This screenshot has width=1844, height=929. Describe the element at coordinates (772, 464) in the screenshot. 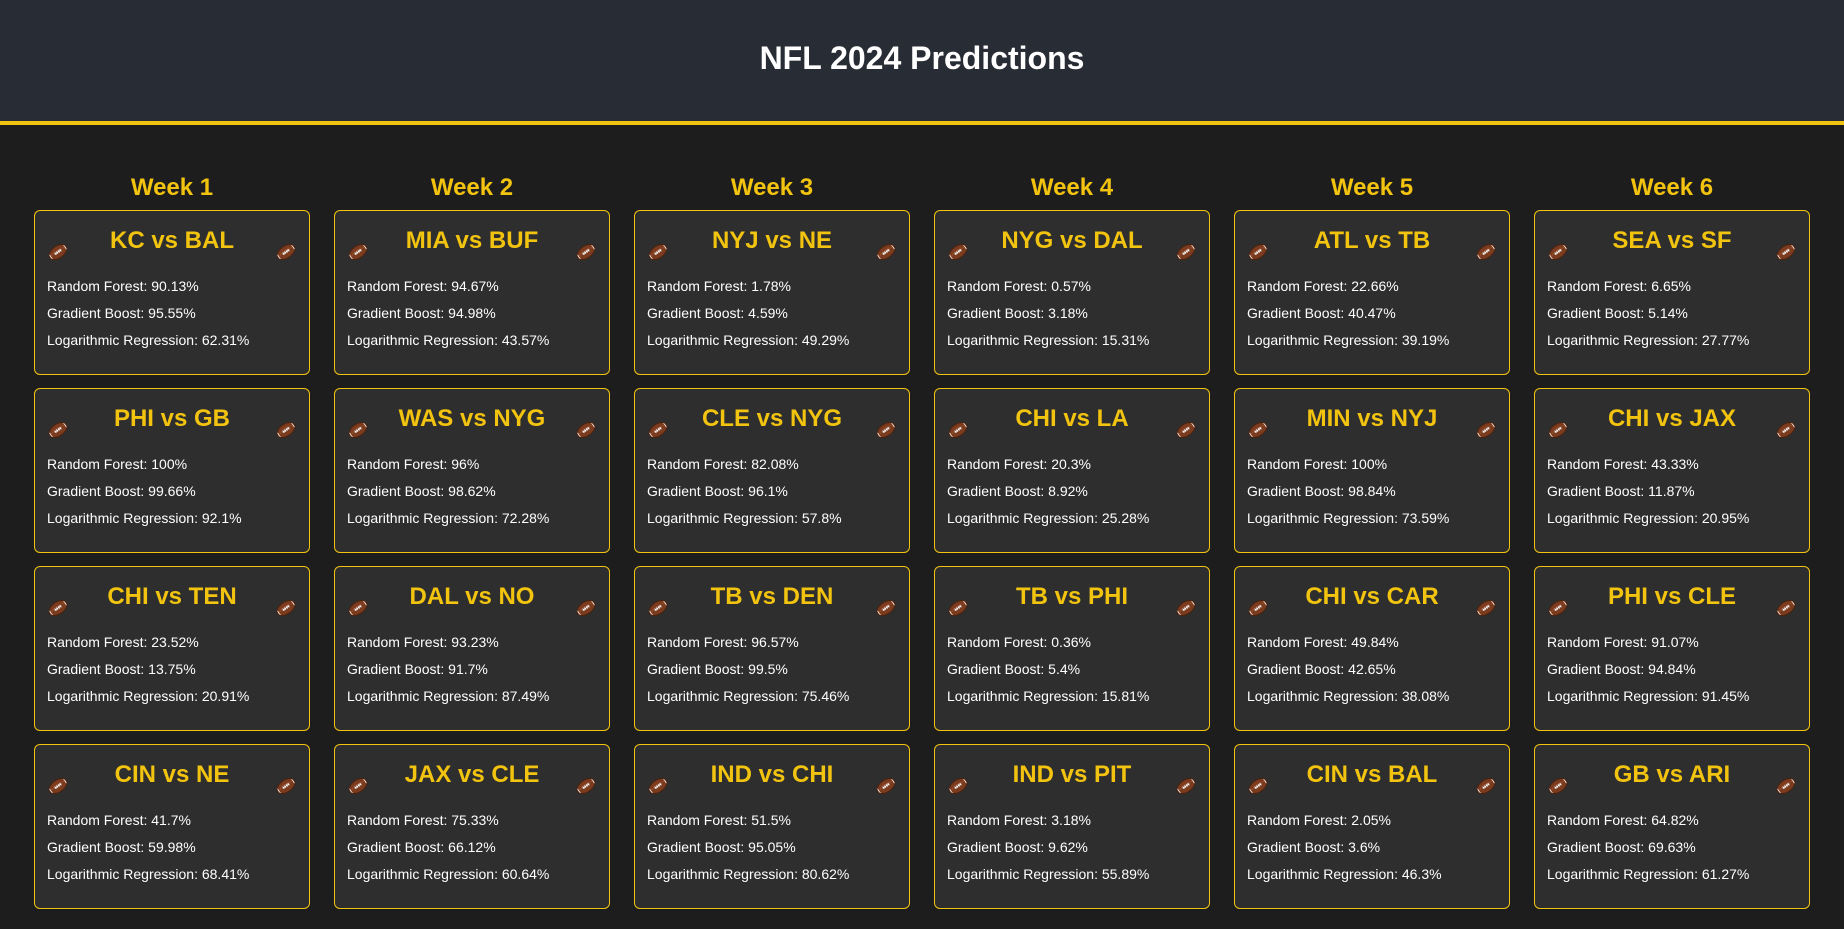

I see `random-forest-stat: Random Forest: 82.08%` at that location.